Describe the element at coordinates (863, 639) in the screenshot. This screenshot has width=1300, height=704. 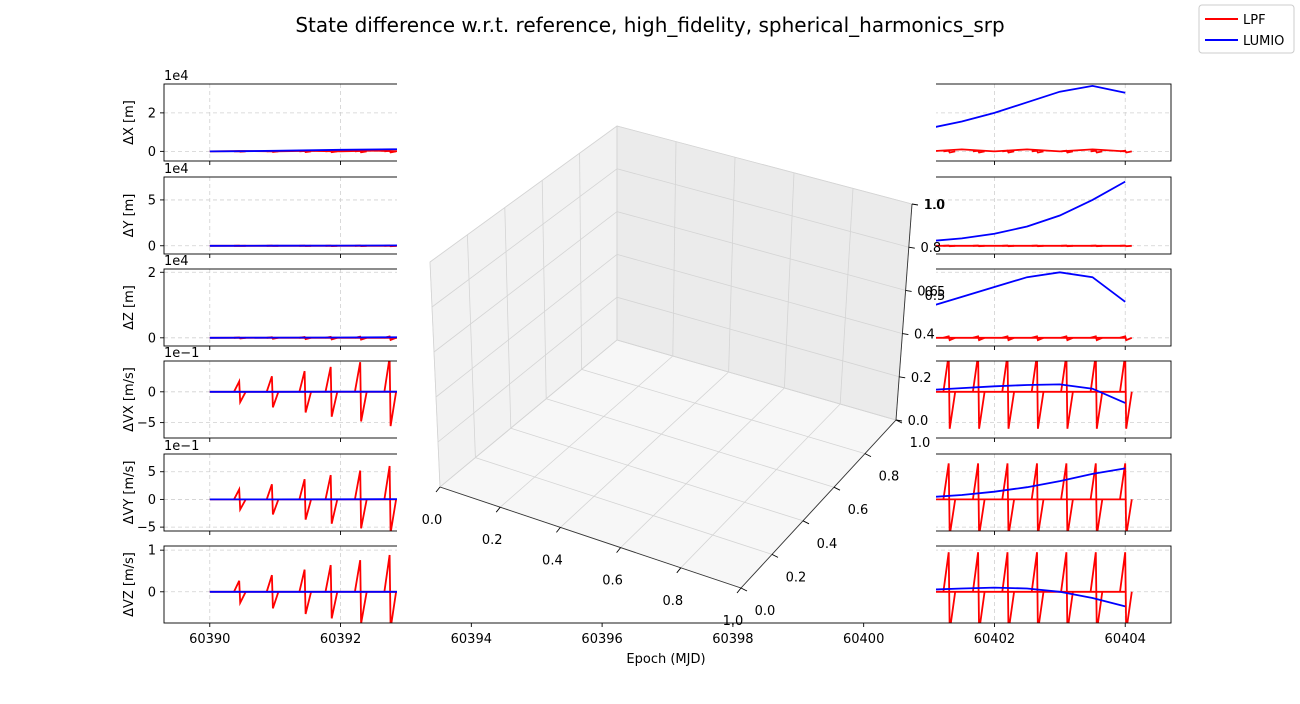
I see `x-tick-label: 60400` at that location.